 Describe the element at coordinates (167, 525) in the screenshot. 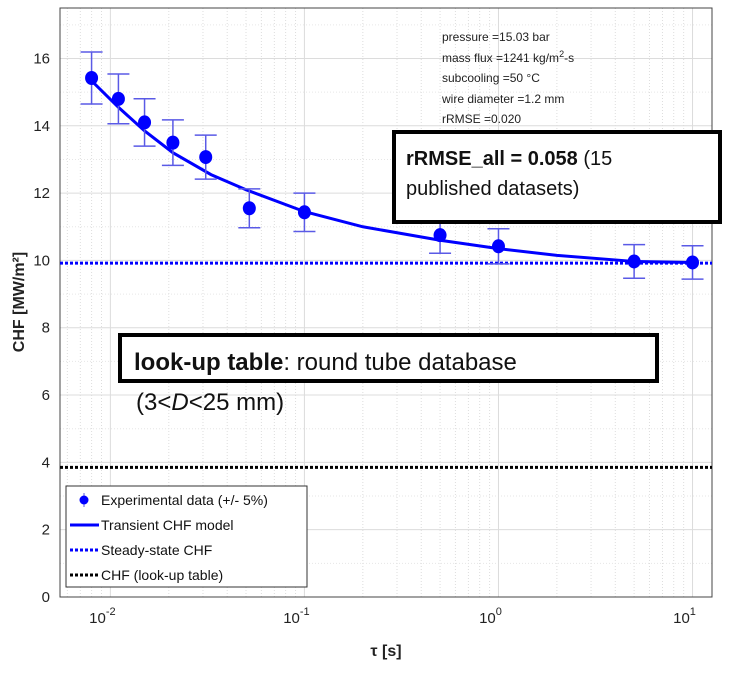

I see `legend-label: Transient CHF model` at that location.